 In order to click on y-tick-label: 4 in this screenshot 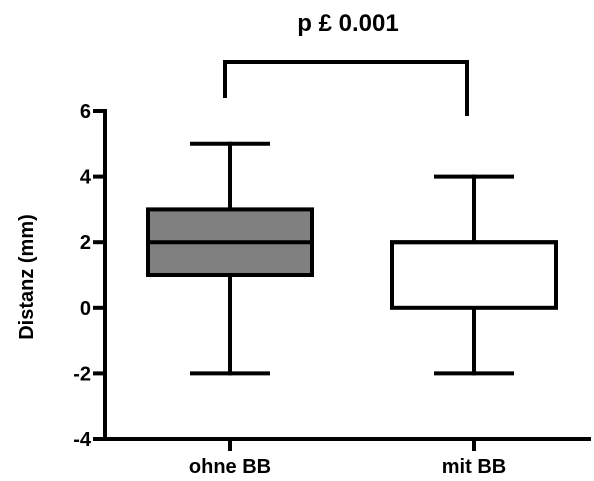, I will do `click(86, 178)`.